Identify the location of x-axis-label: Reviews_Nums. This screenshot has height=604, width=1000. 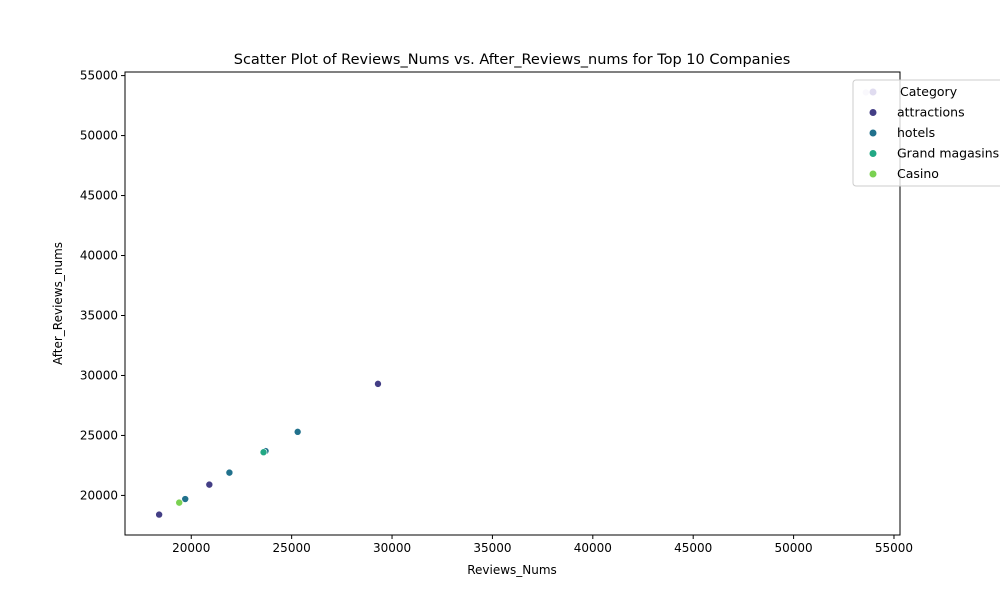
(512, 570).